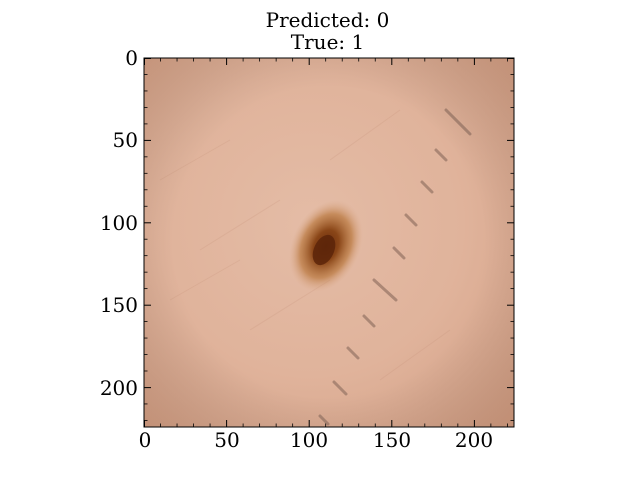 Image resolution: width=640 pixels, height=480 pixels. Describe the element at coordinates (145, 440) in the screenshot. I see `x-tick-label: 0` at that location.